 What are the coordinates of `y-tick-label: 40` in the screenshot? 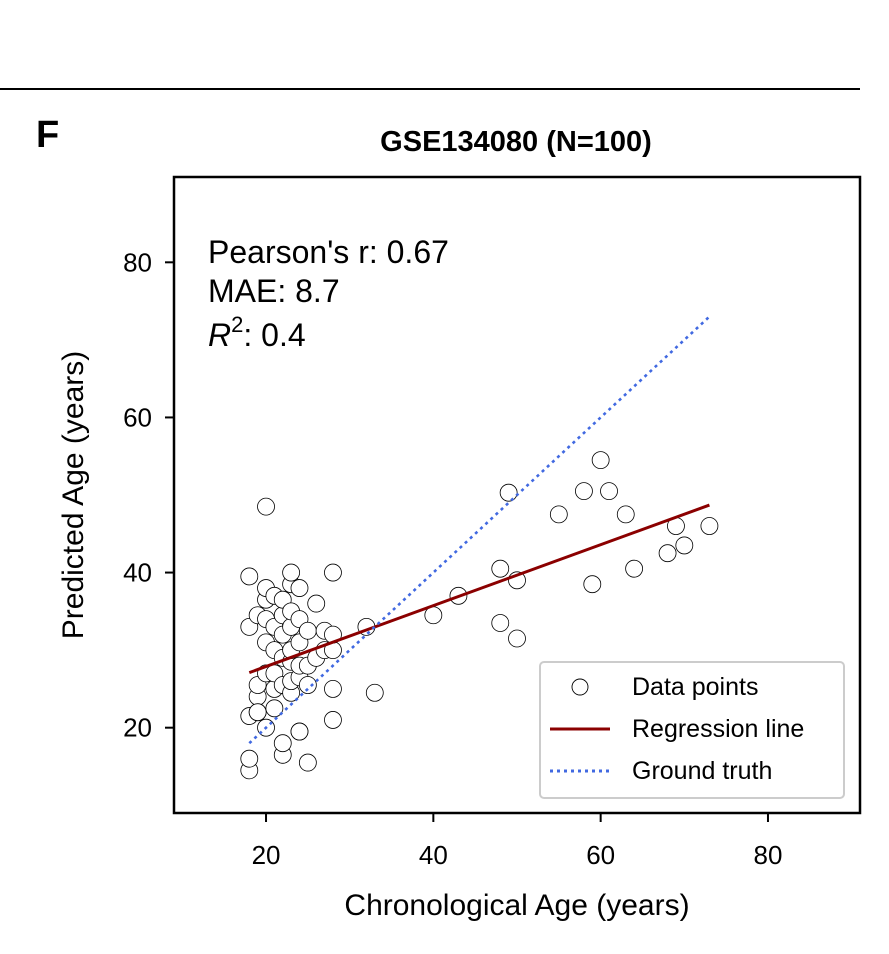 It's located at (137, 573).